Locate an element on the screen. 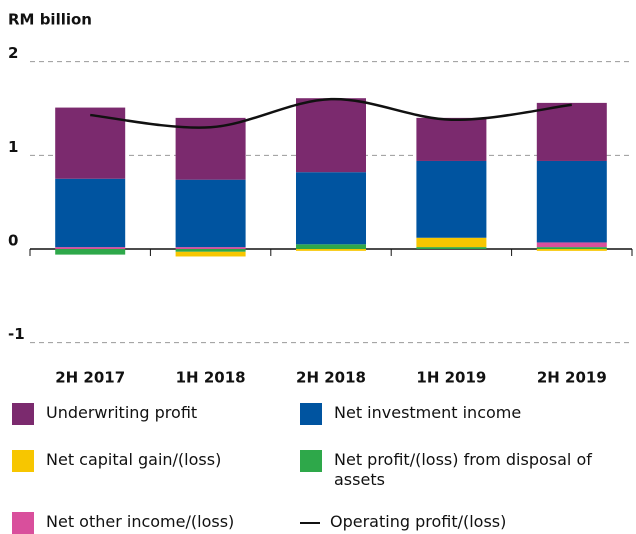  legend-label: Net investment income is located at coordinates (428, 412).